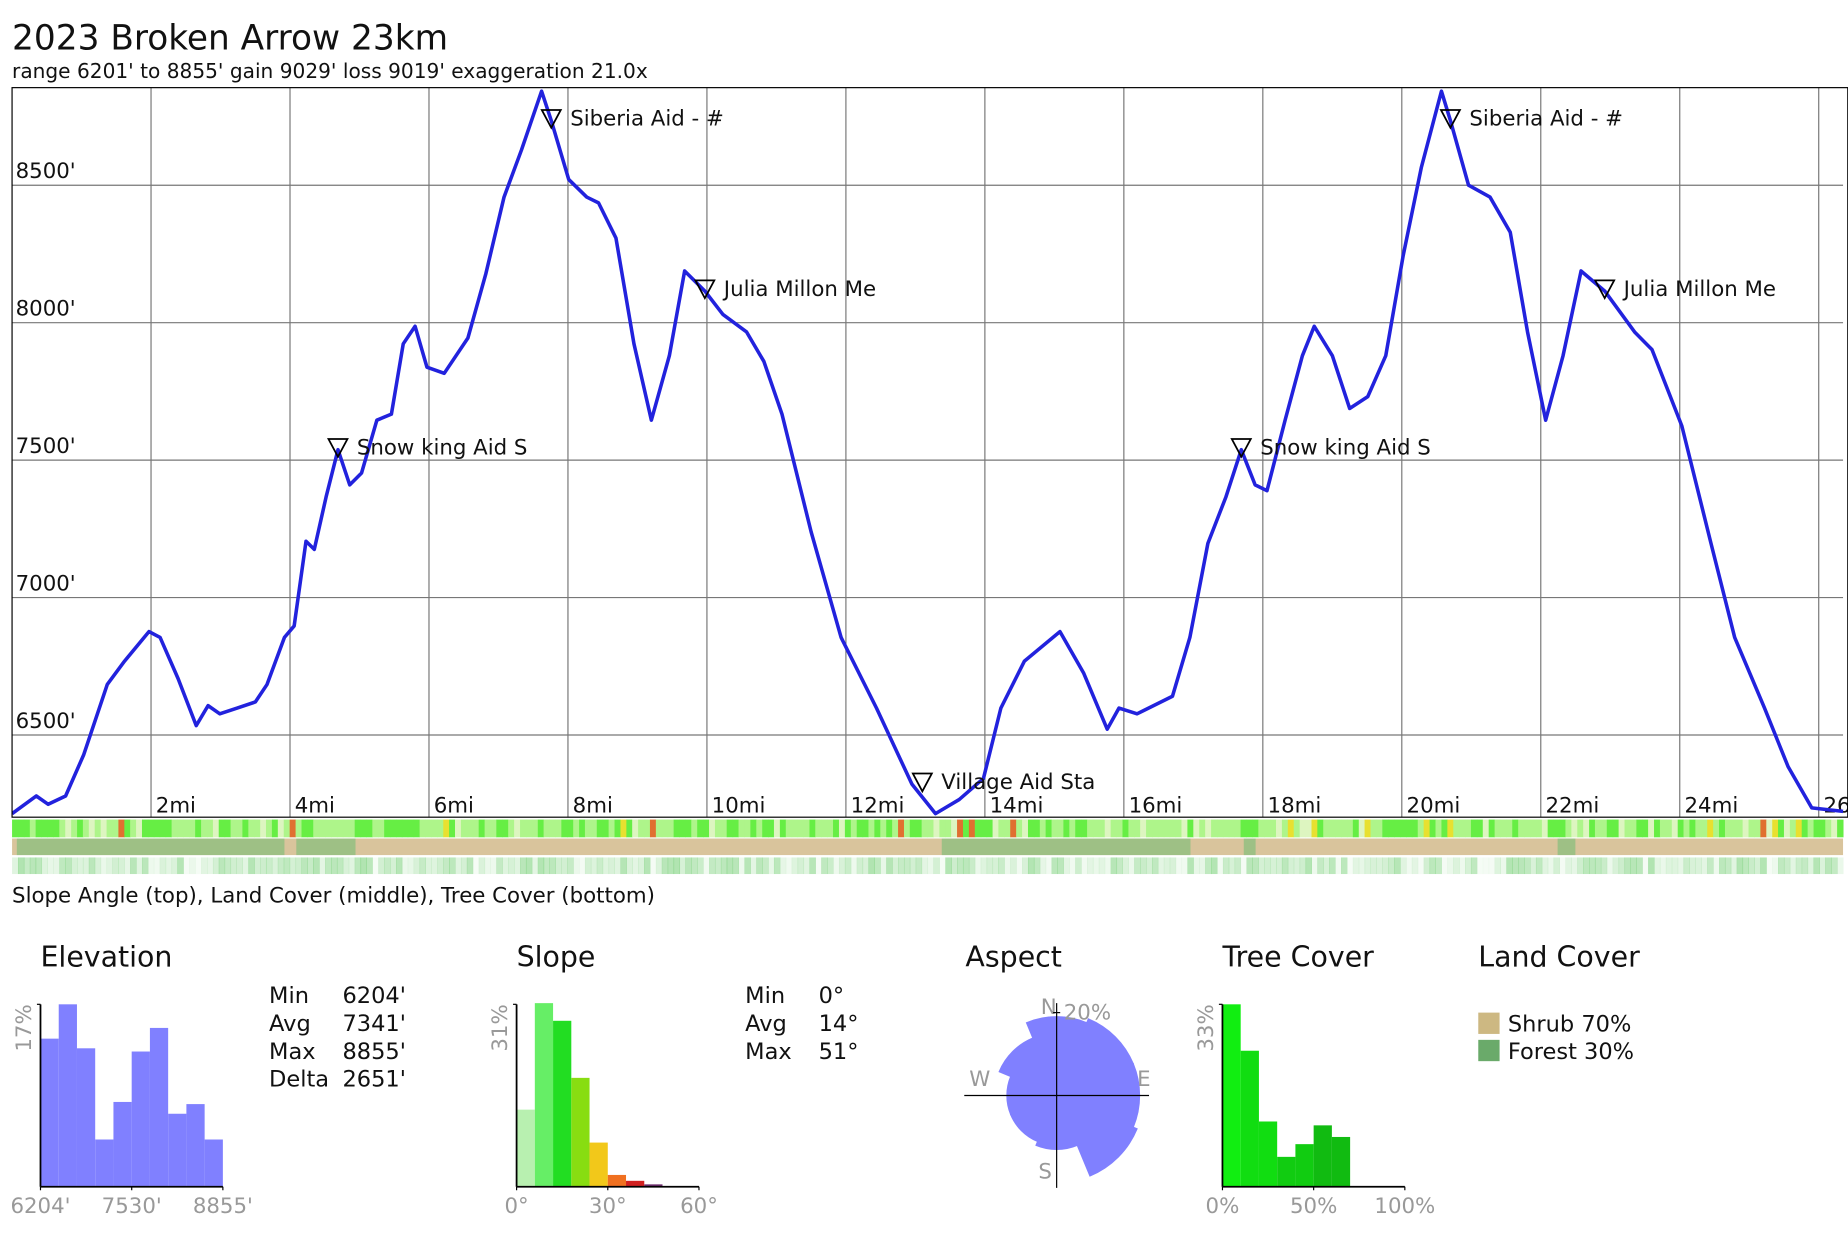 The height and width of the screenshot is (1240, 1848). Describe the element at coordinates (1017, 805) in the screenshot. I see `x-tick-label: 14mi` at that location.